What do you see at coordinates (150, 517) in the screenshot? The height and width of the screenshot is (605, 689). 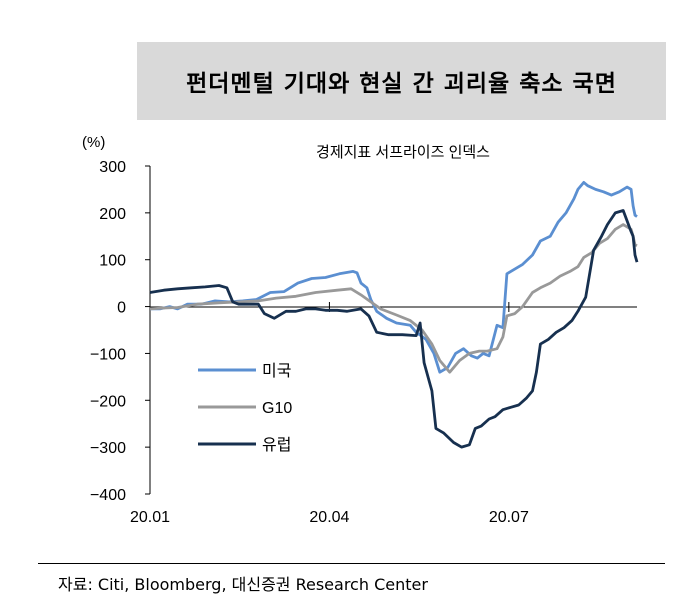 I see `x-tick-label: 20.01` at bounding box center [150, 517].